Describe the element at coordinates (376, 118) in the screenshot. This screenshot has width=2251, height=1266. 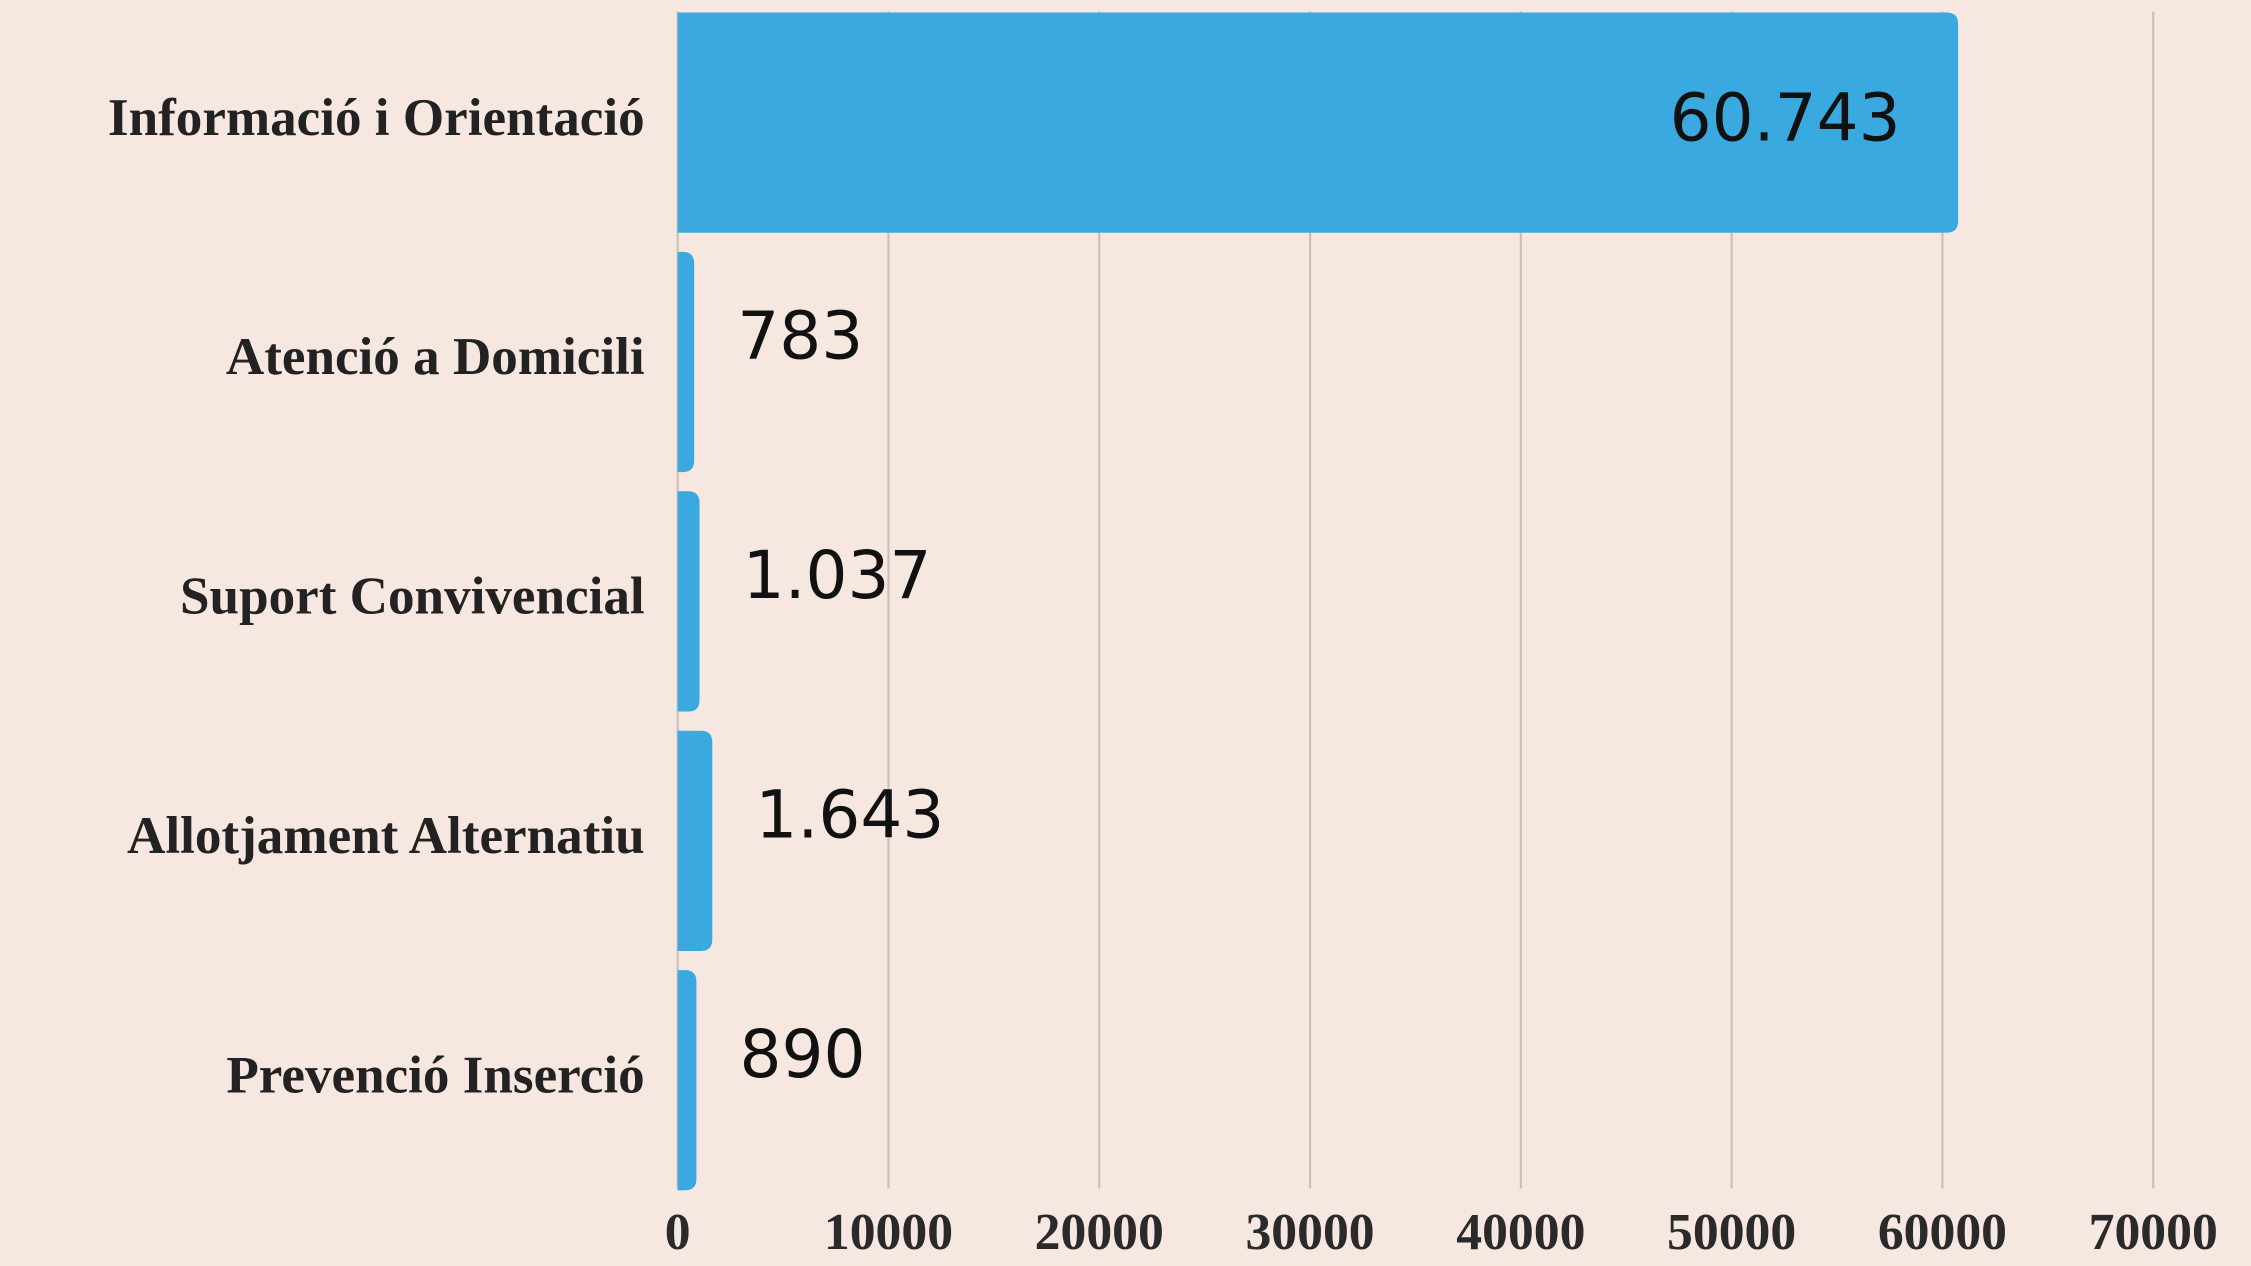
I see `y-tick-label: Informació i Orientació` at that location.